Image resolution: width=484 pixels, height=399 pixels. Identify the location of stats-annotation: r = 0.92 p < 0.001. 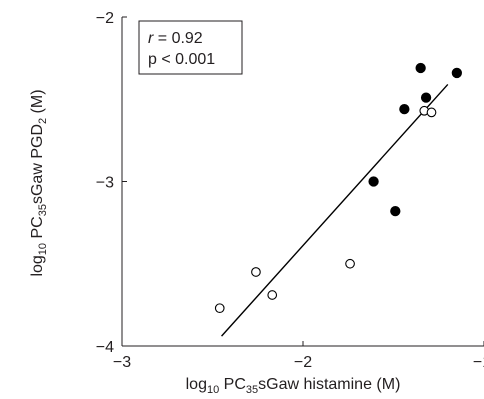
(190, 47).